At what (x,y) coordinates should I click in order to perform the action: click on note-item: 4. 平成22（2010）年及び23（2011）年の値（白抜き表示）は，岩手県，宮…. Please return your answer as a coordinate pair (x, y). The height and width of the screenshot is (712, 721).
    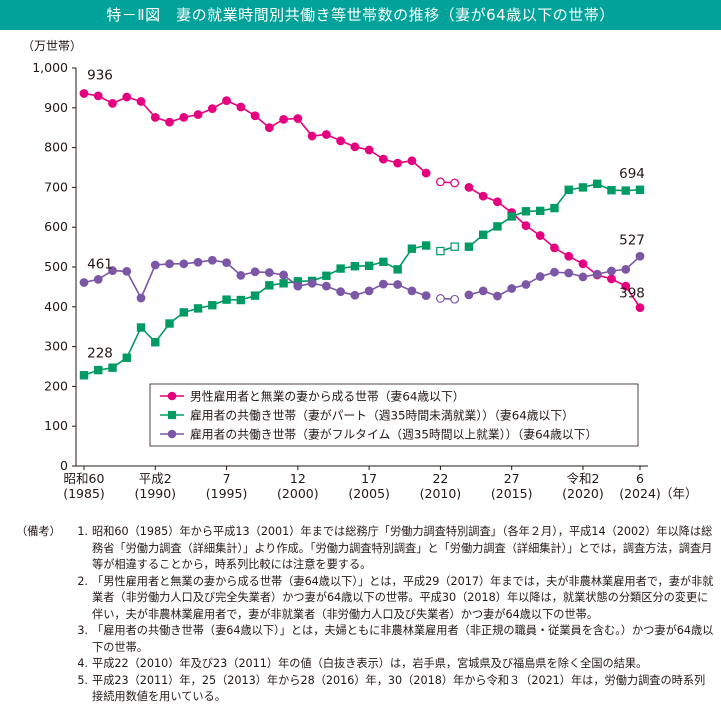
    Looking at the image, I should click on (366, 664).